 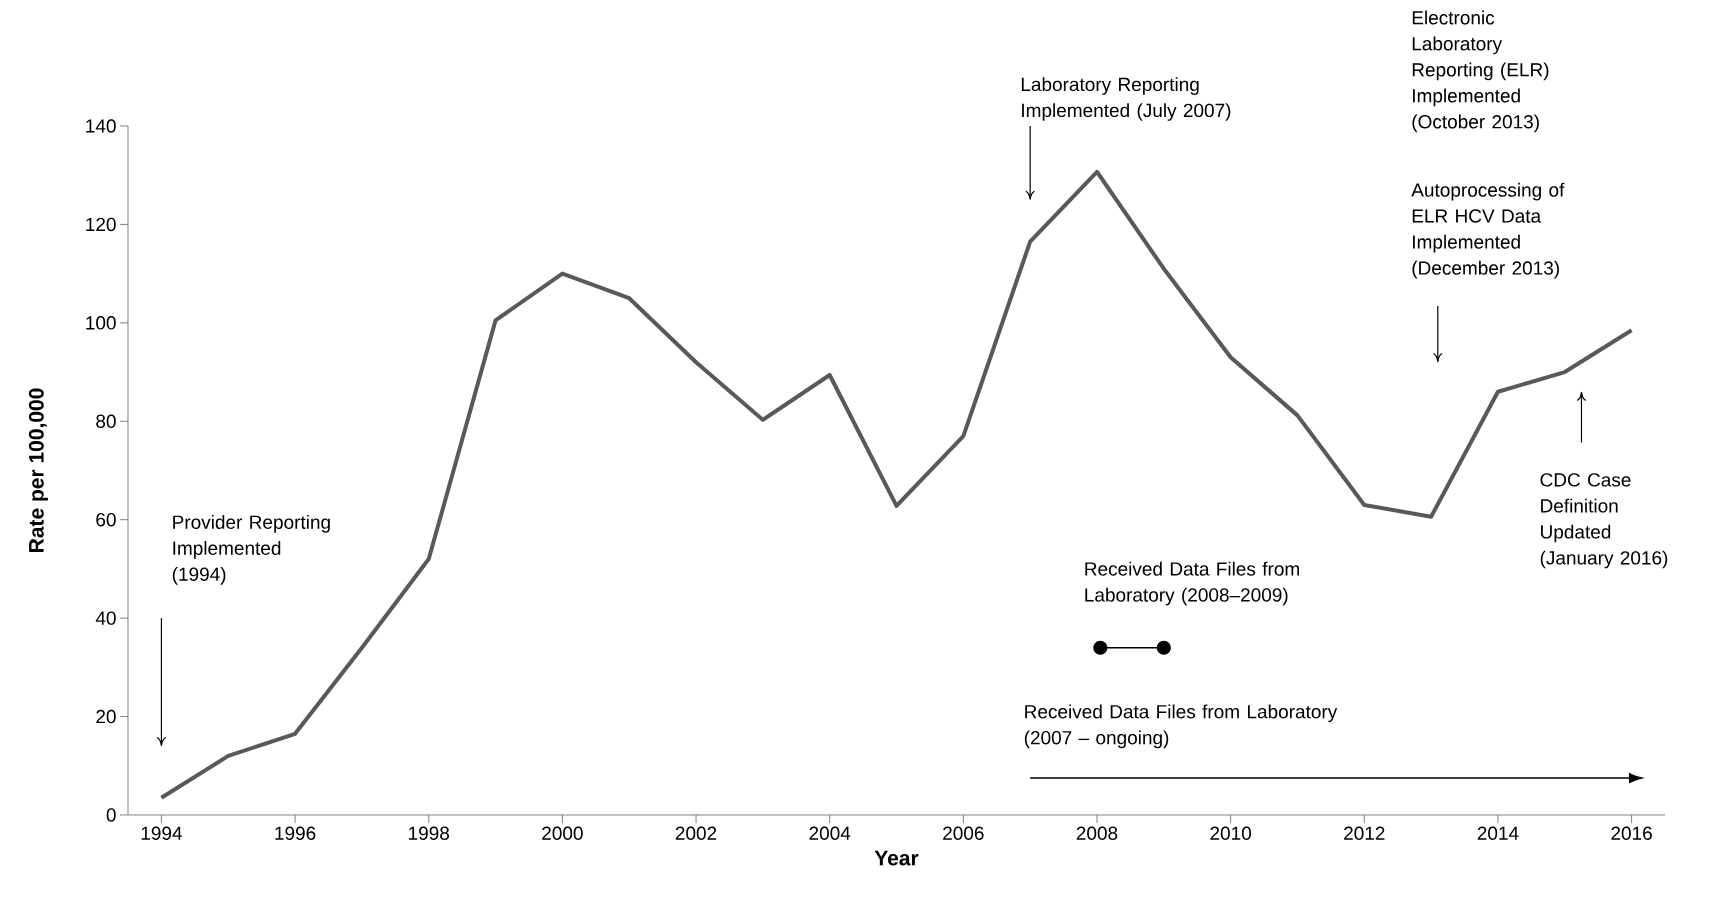 I want to click on annotation: Provider Reporting Implemented (1994), so click(x=251, y=549).